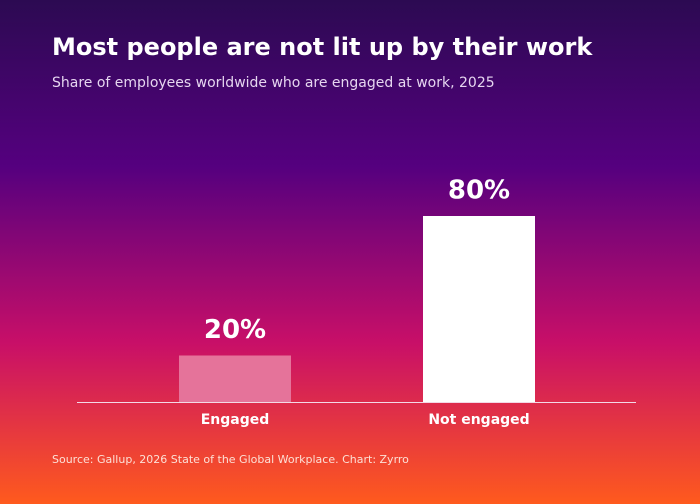 The image size is (700, 504). Describe the element at coordinates (478, 420) in the screenshot. I see `x-tick-label: Not engaged` at that location.